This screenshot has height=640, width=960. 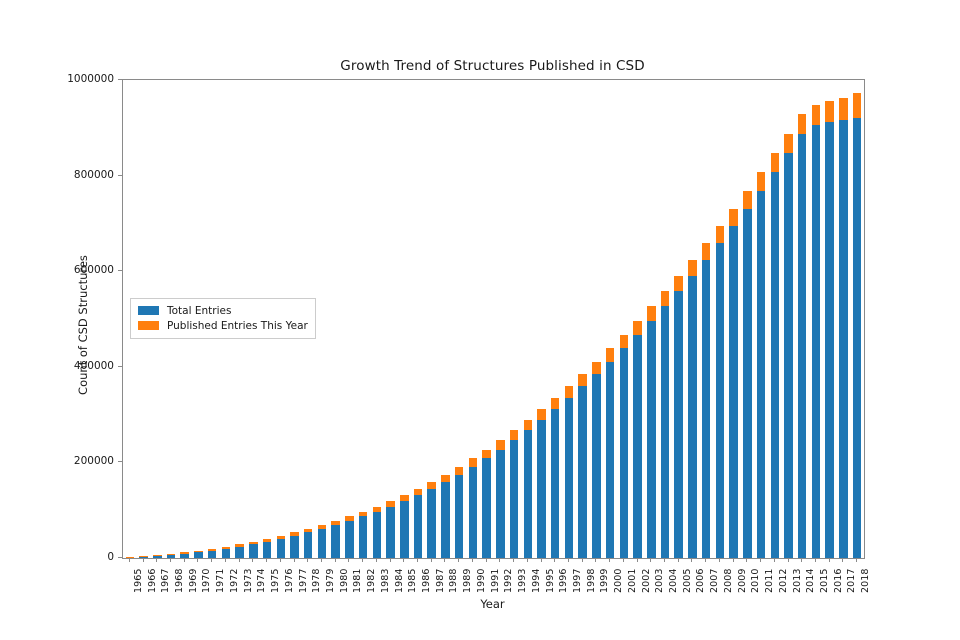 What do you see at coordinates (591, 580) in the screenshot?
I see `x-axis-tick-label: 1998` at bounding box center [591, 580].